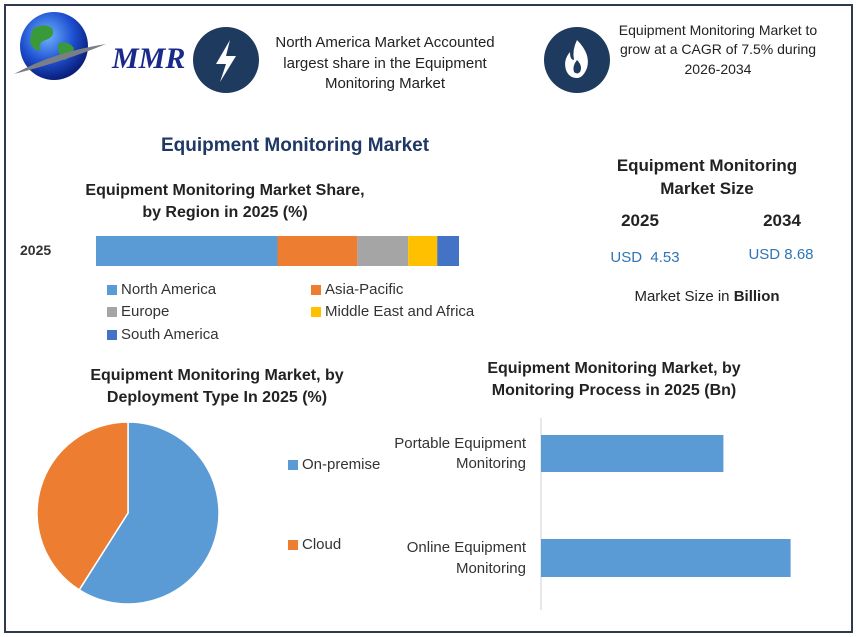  I want to click on legend-label: North America, so click(169, 289).